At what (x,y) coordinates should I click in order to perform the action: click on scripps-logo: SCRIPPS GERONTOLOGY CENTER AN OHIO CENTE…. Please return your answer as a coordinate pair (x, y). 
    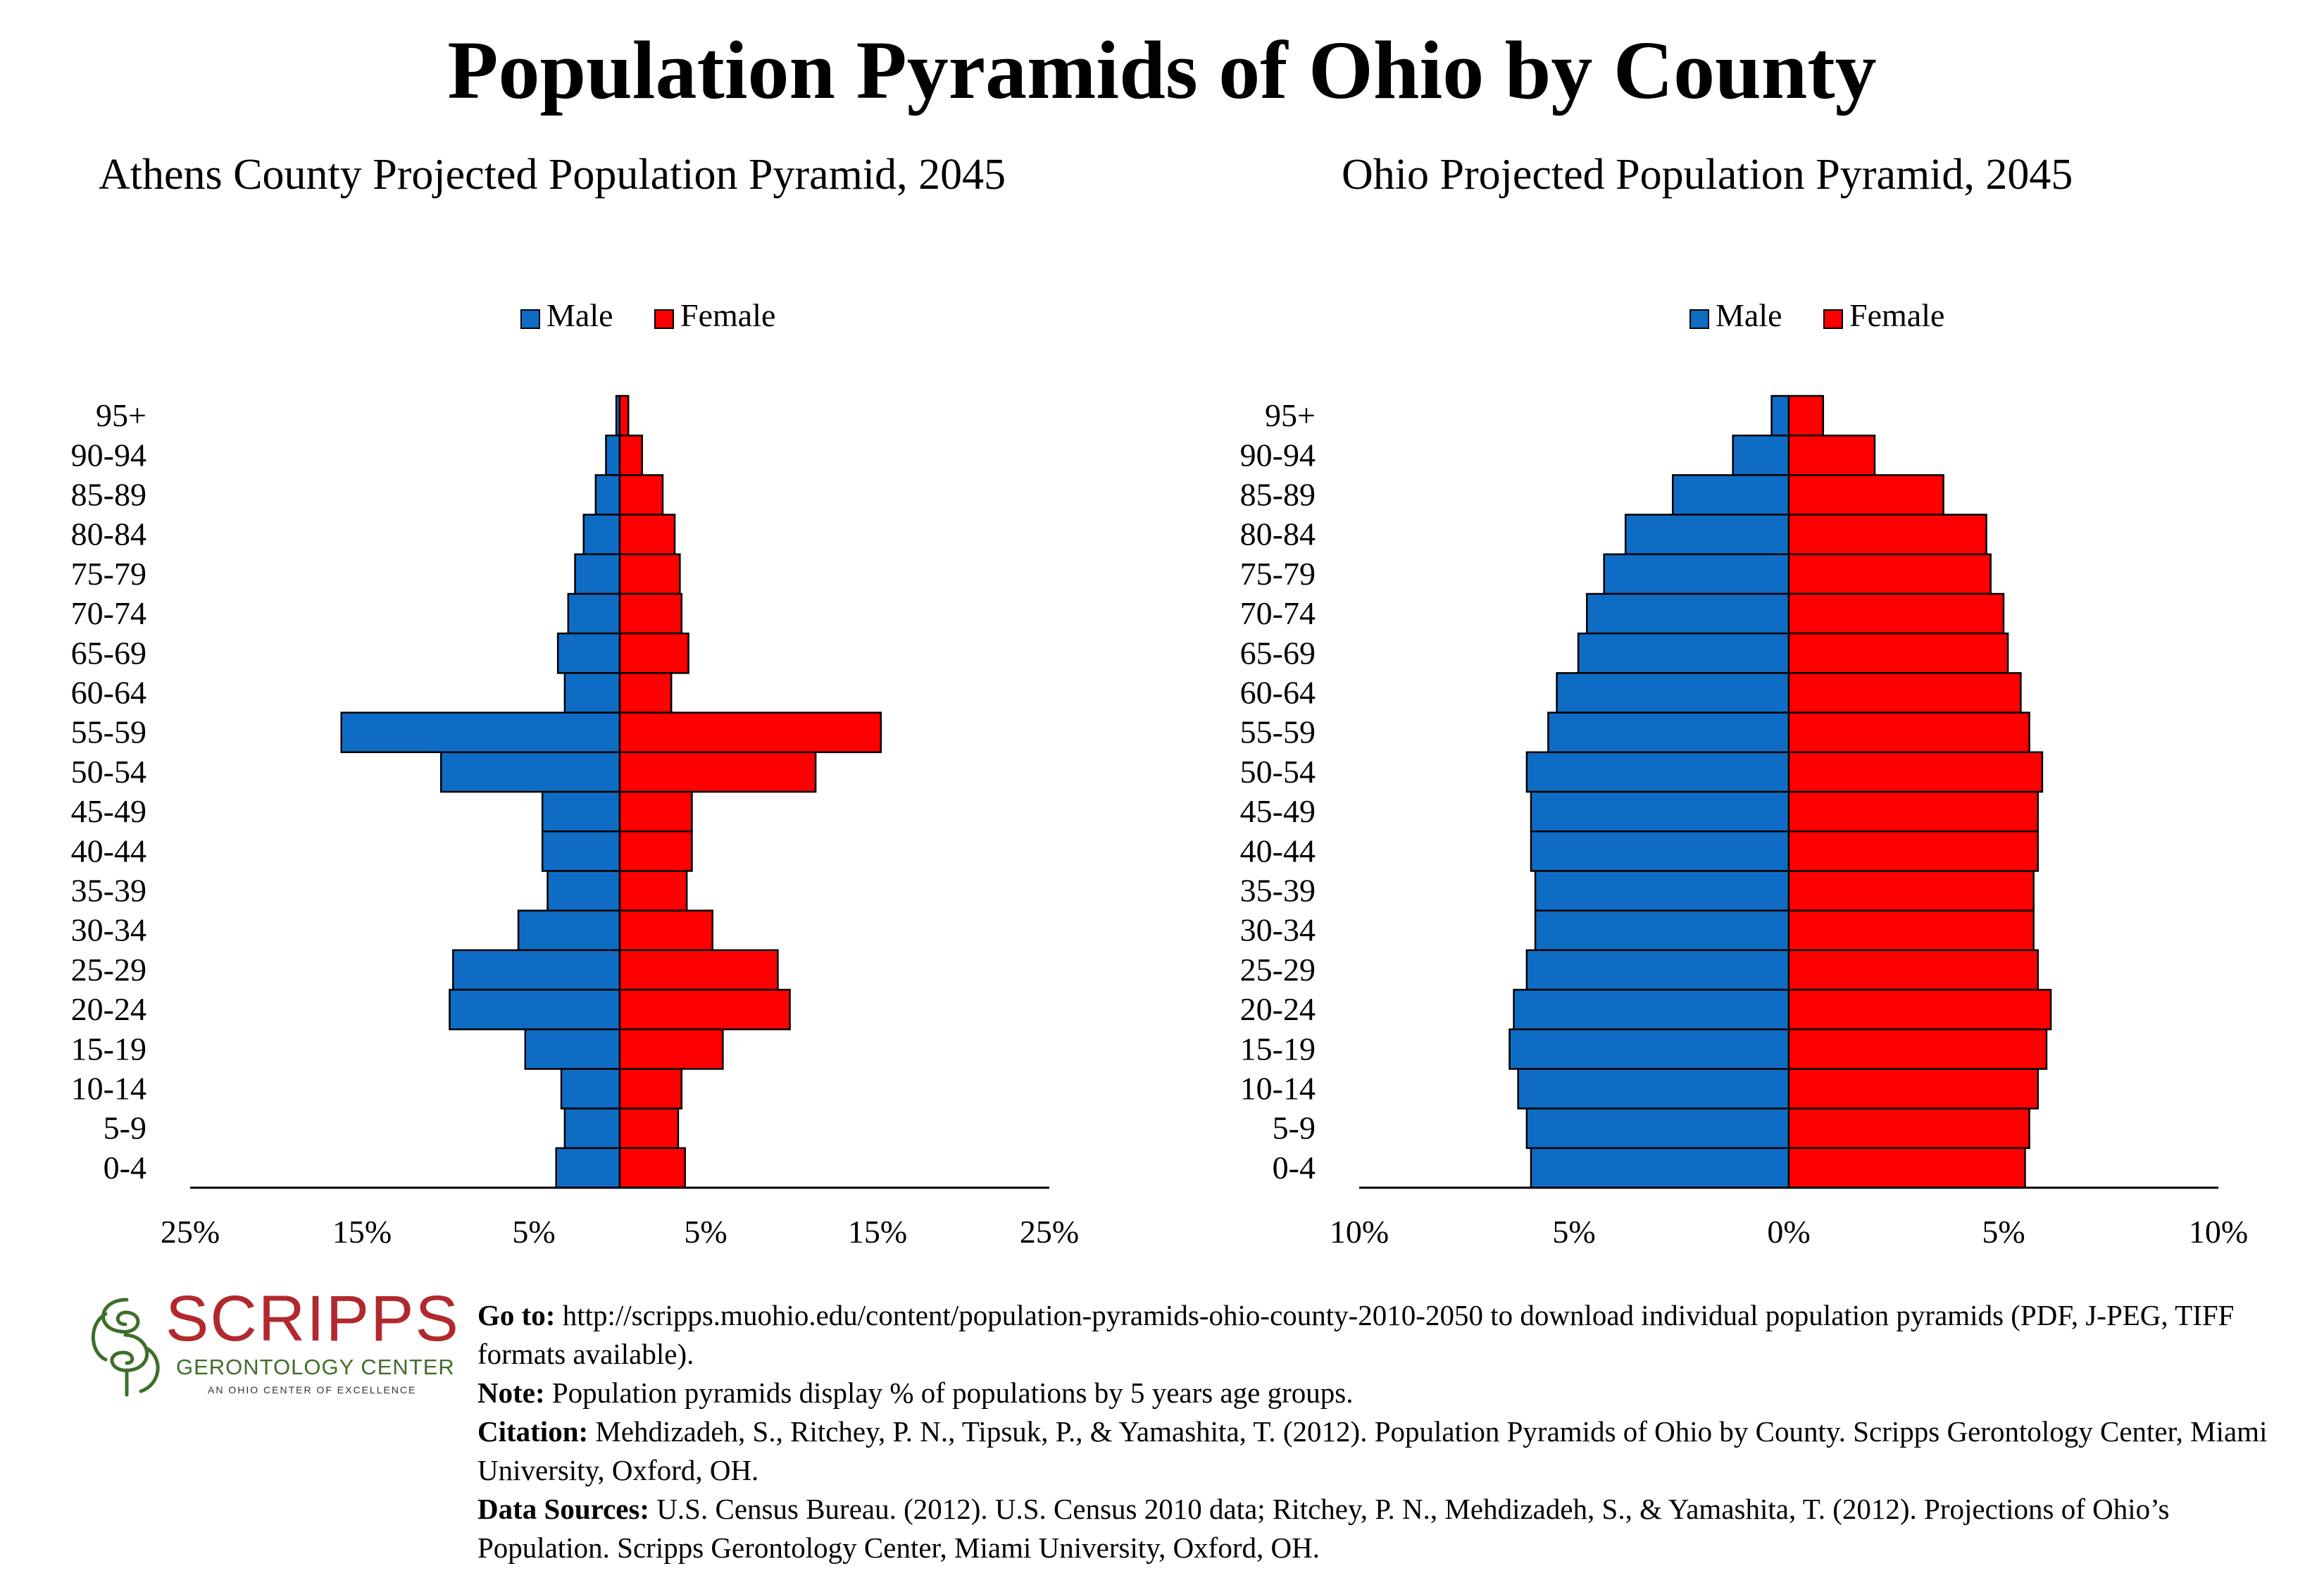
    Looking at the image, I should click on (275, 1340).